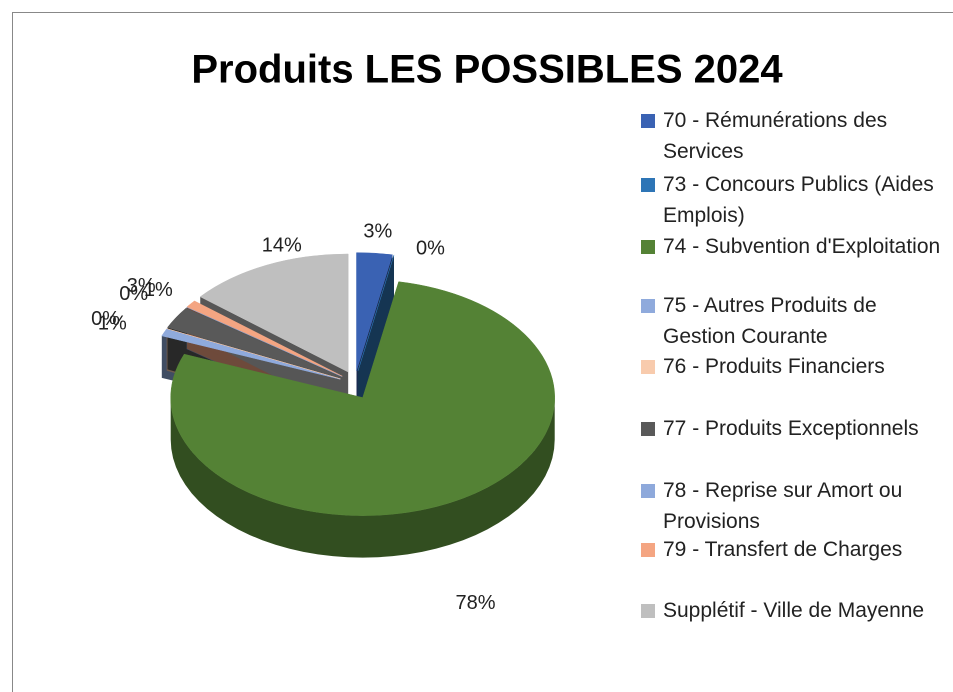 Image resolution: width=953 pixels, height=692 pixels. I want to click on legend-label: 74 - Subvention d'Exploitation, so click(802, 246).